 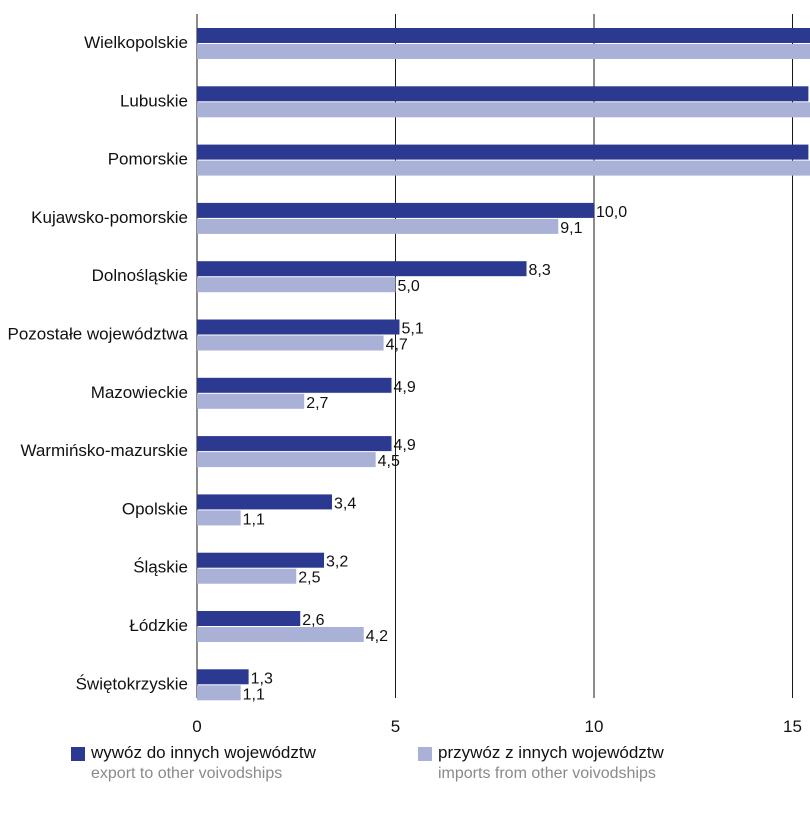 What do you see at coordinates (345, 503) in the screenshot?
I see `value-label-export: 3,4` at bounding box center [345, 503].